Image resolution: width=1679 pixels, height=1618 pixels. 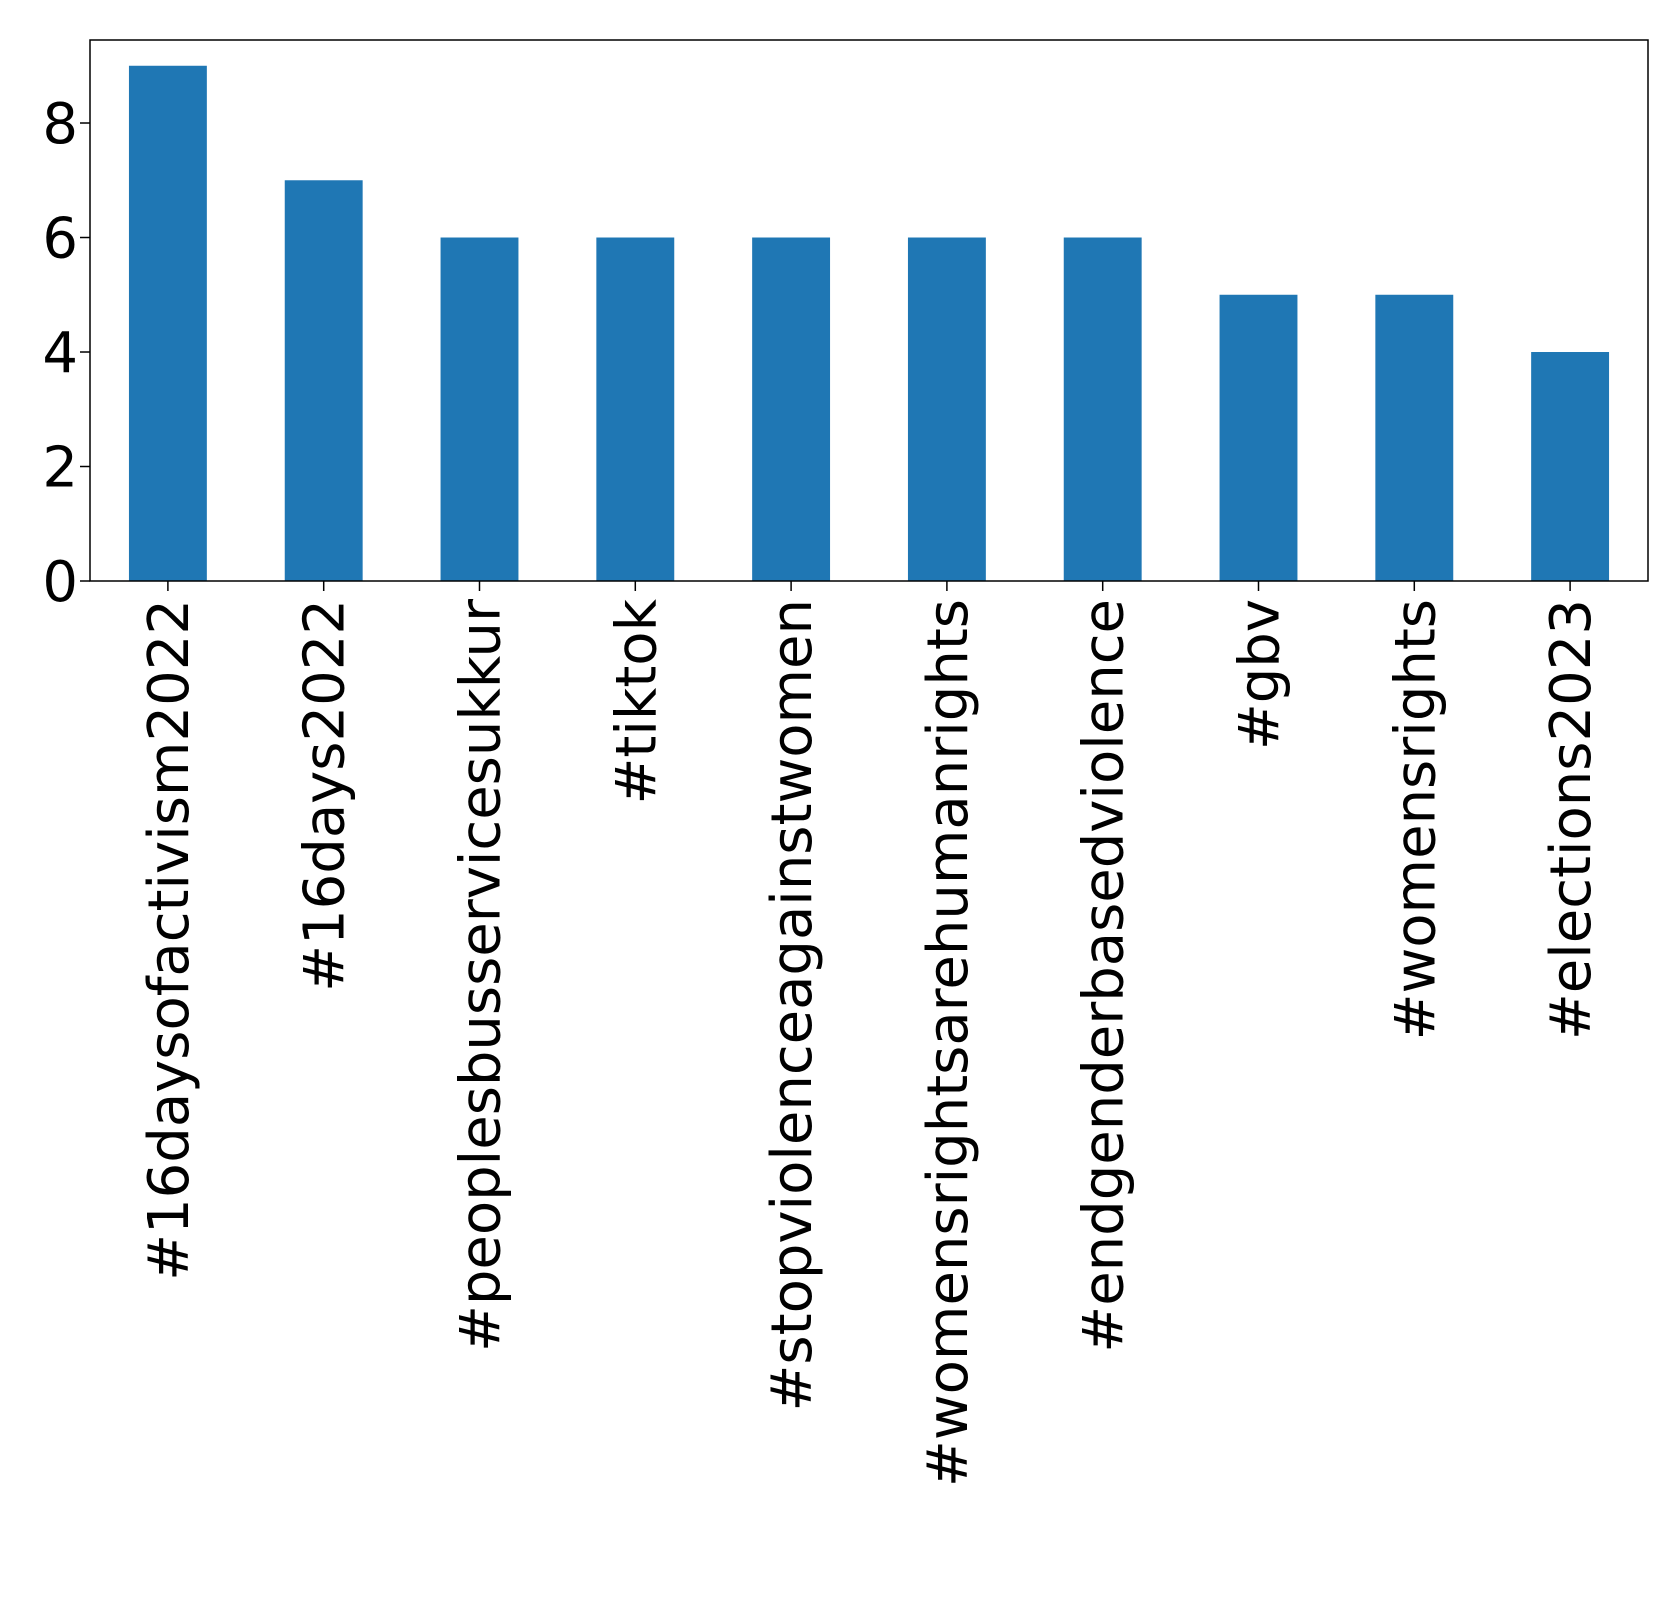 I want to click on y-tick-label: 0, so click(x=60, y=582).